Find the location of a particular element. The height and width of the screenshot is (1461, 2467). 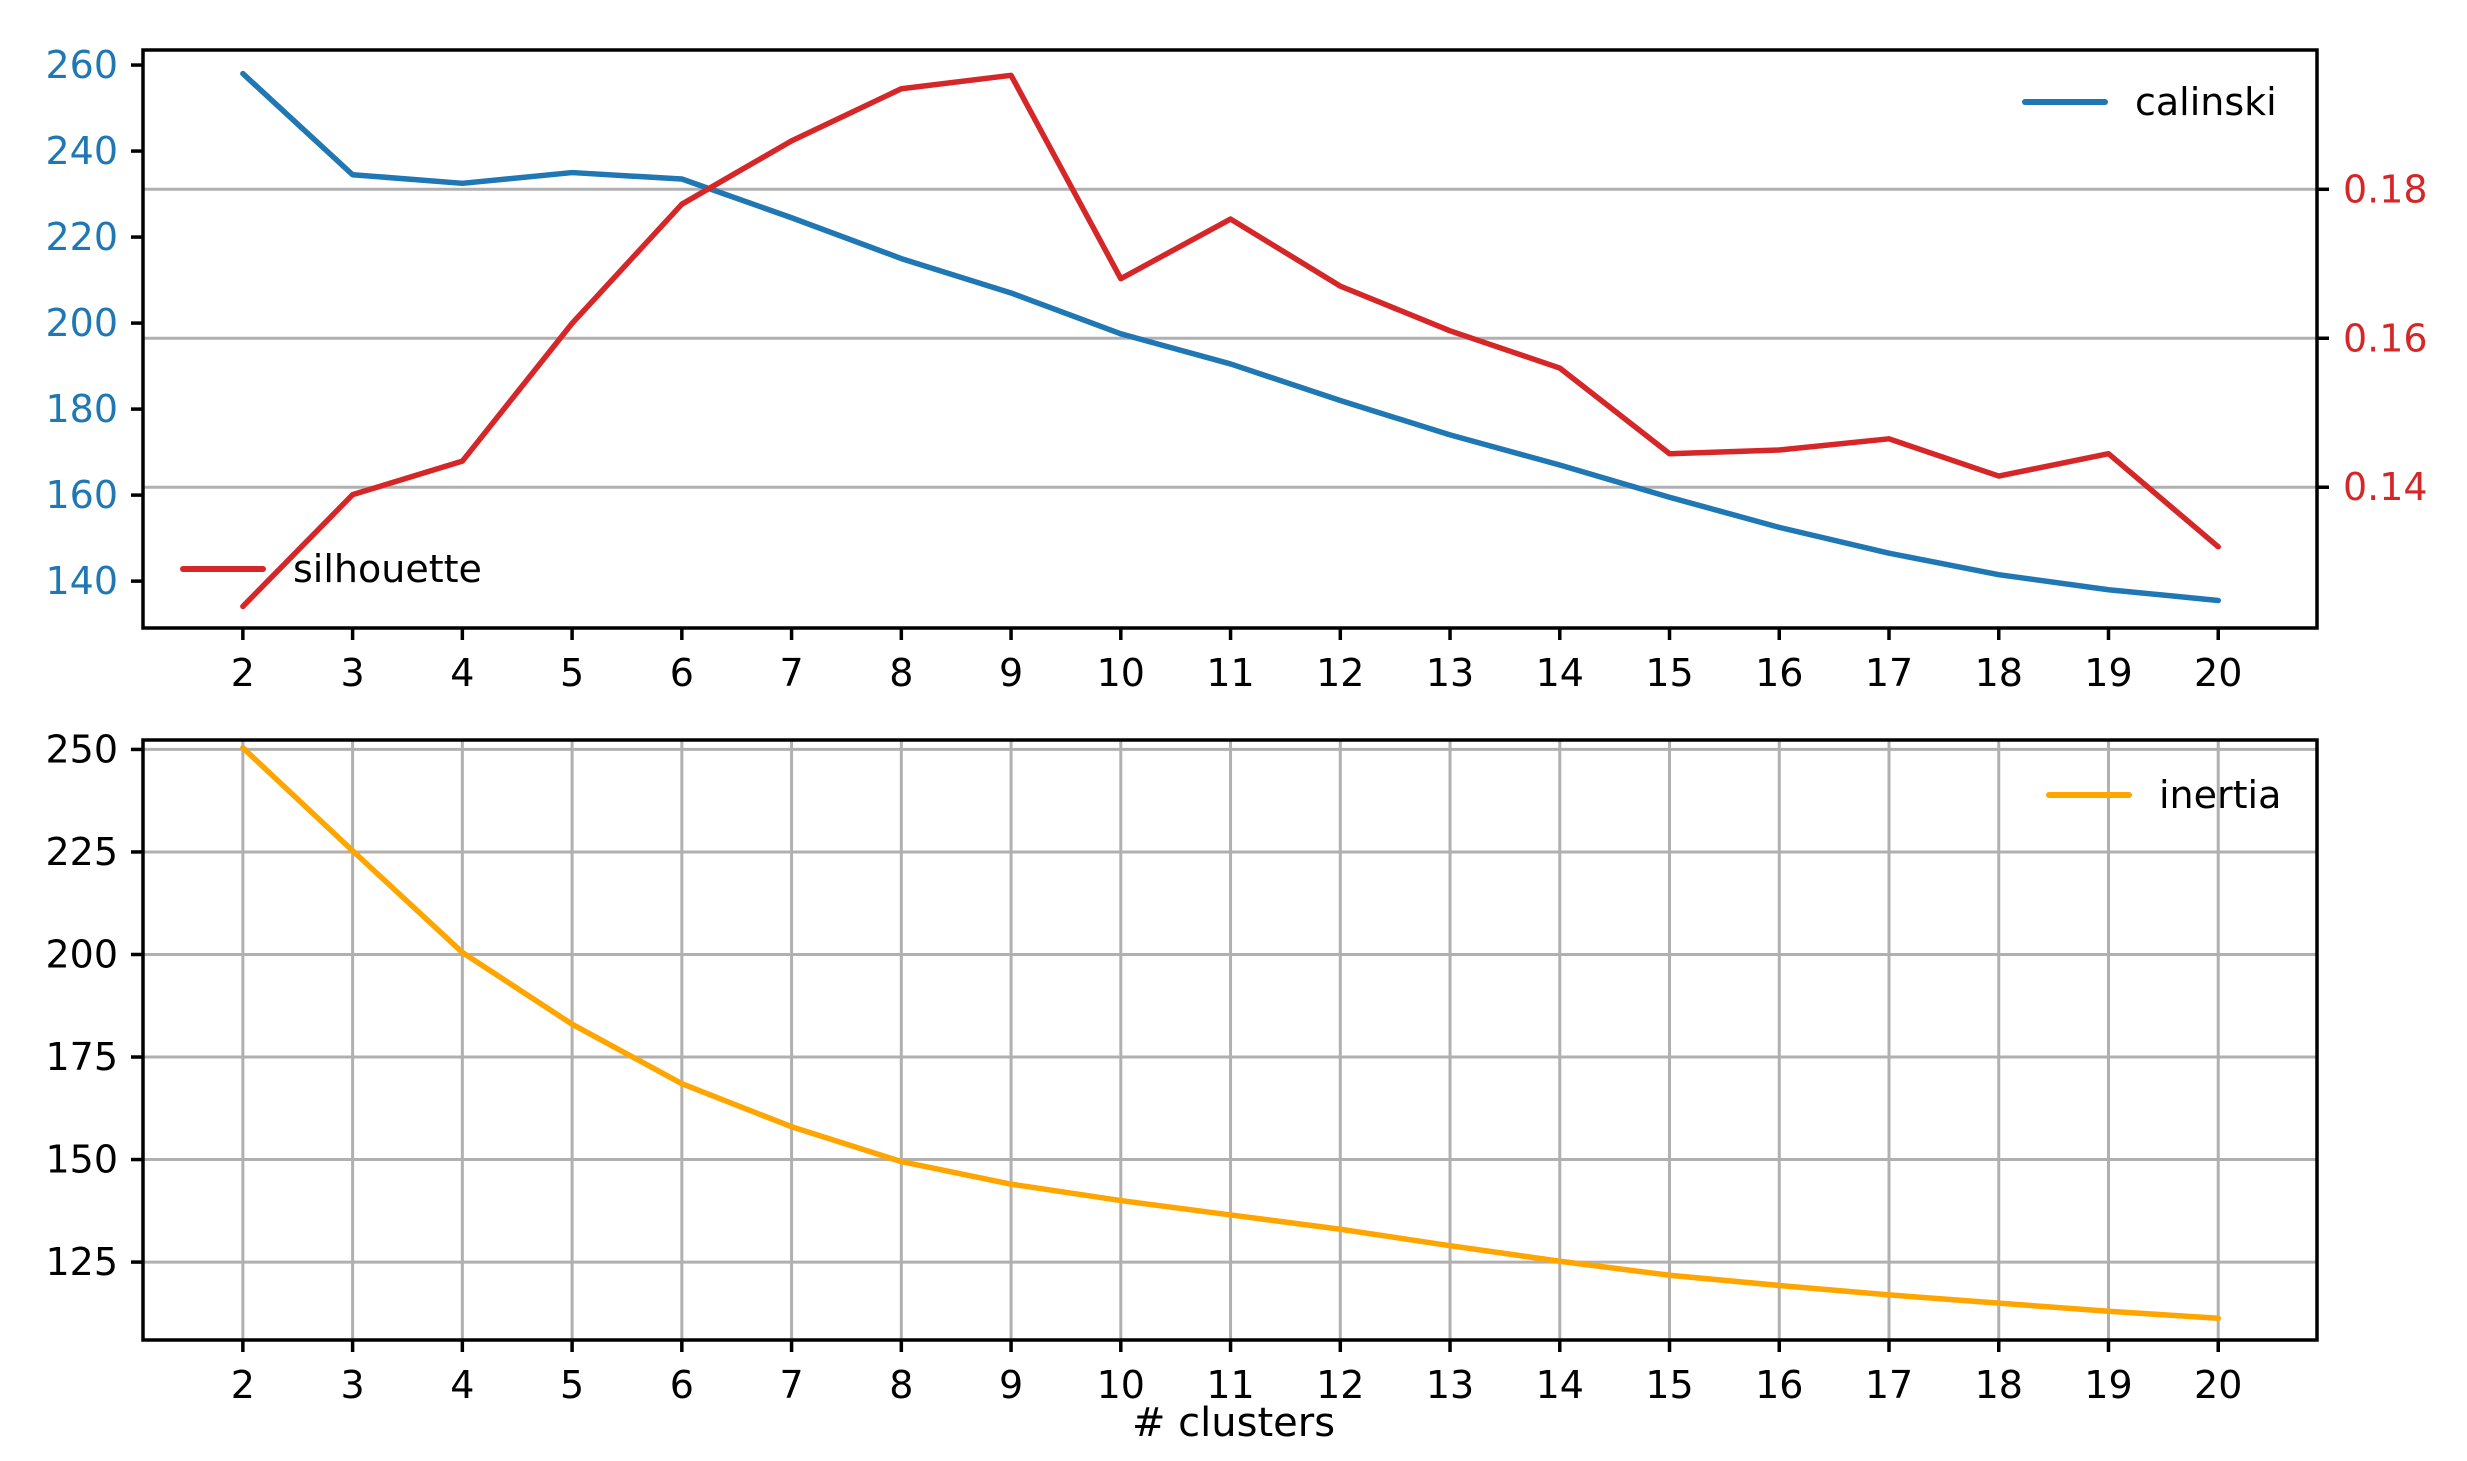

calinski-line-swatch is located at coordinates (2065, 102).